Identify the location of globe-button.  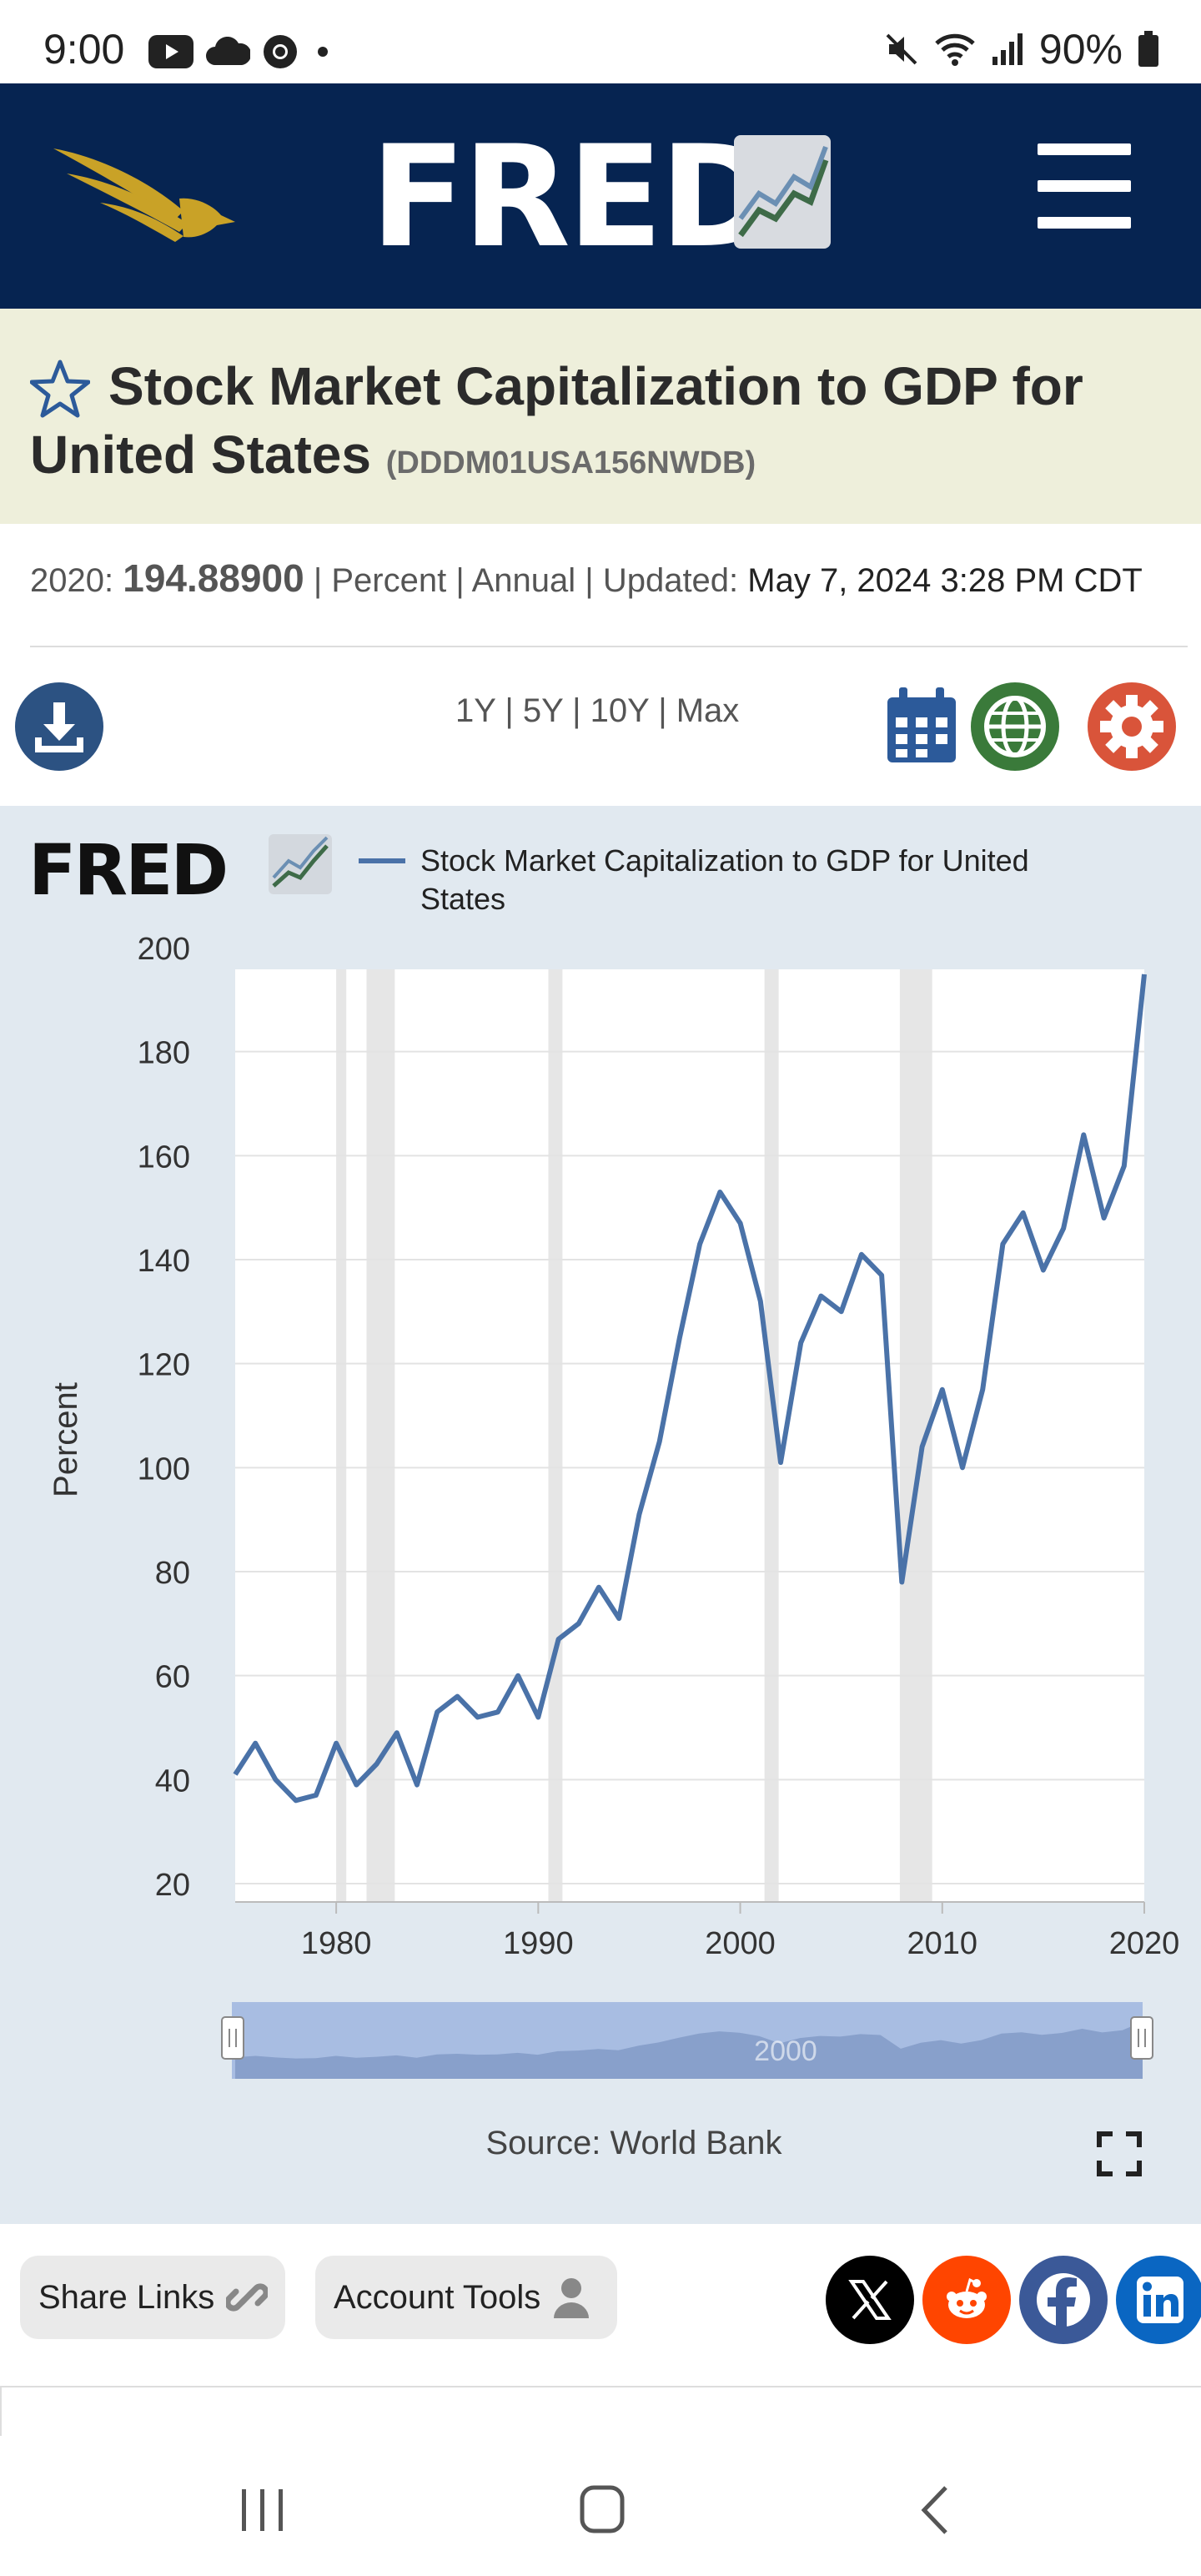
(1015, 726).